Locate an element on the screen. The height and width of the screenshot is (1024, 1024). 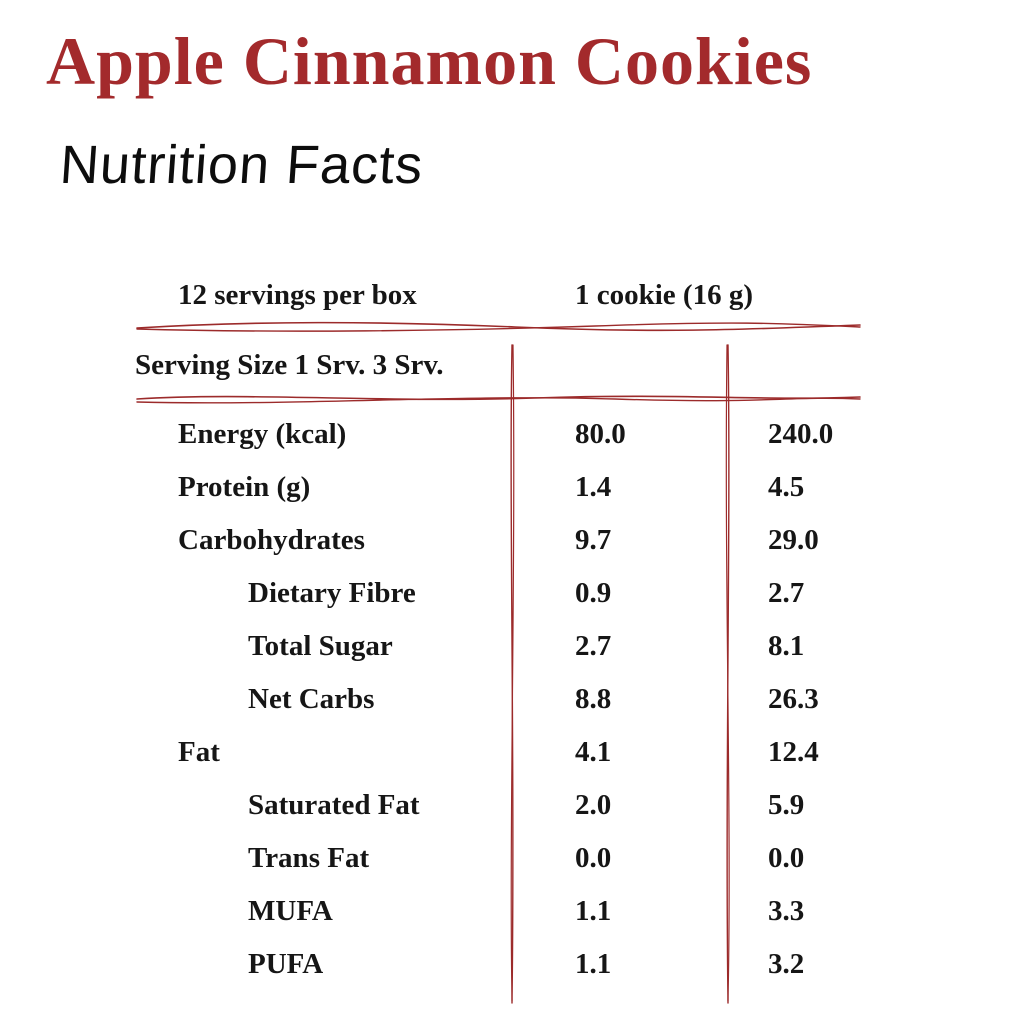
nutrient-label: MUFA is located at coordinates (290, 911).